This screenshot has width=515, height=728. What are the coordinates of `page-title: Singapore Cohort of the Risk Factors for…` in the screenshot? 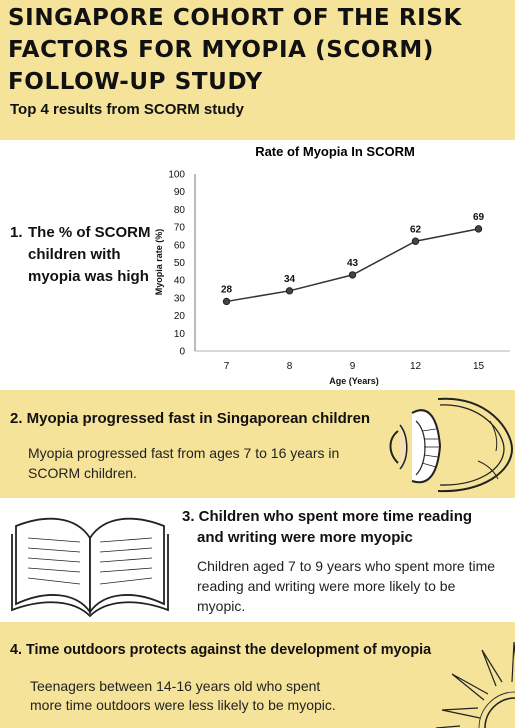 It's located at (235, 50).